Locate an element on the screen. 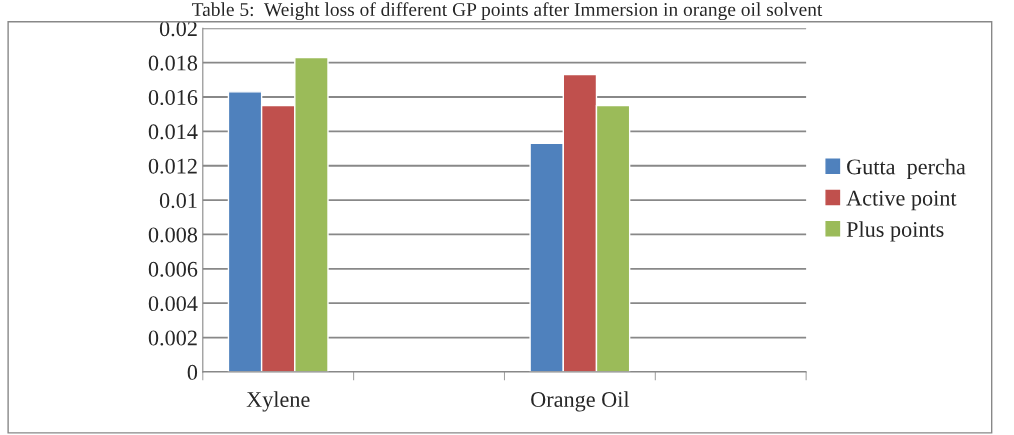  y-tick-label: 0.012 is located at coordinates (172, 166).